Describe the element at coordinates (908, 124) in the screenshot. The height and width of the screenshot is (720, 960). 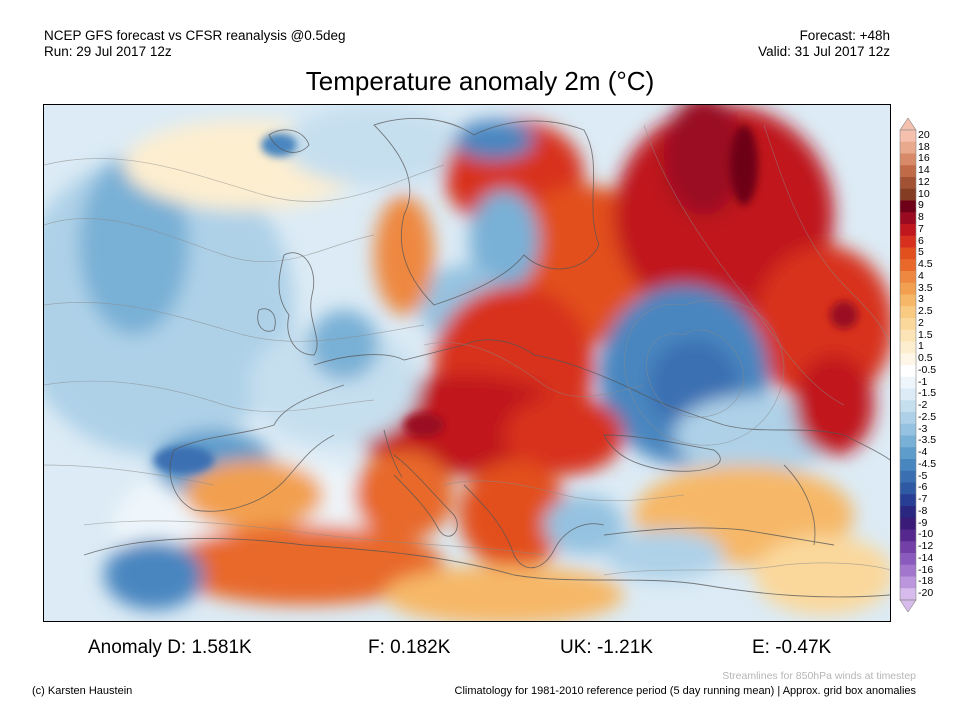
I see `scale-arrow-max` at that location.